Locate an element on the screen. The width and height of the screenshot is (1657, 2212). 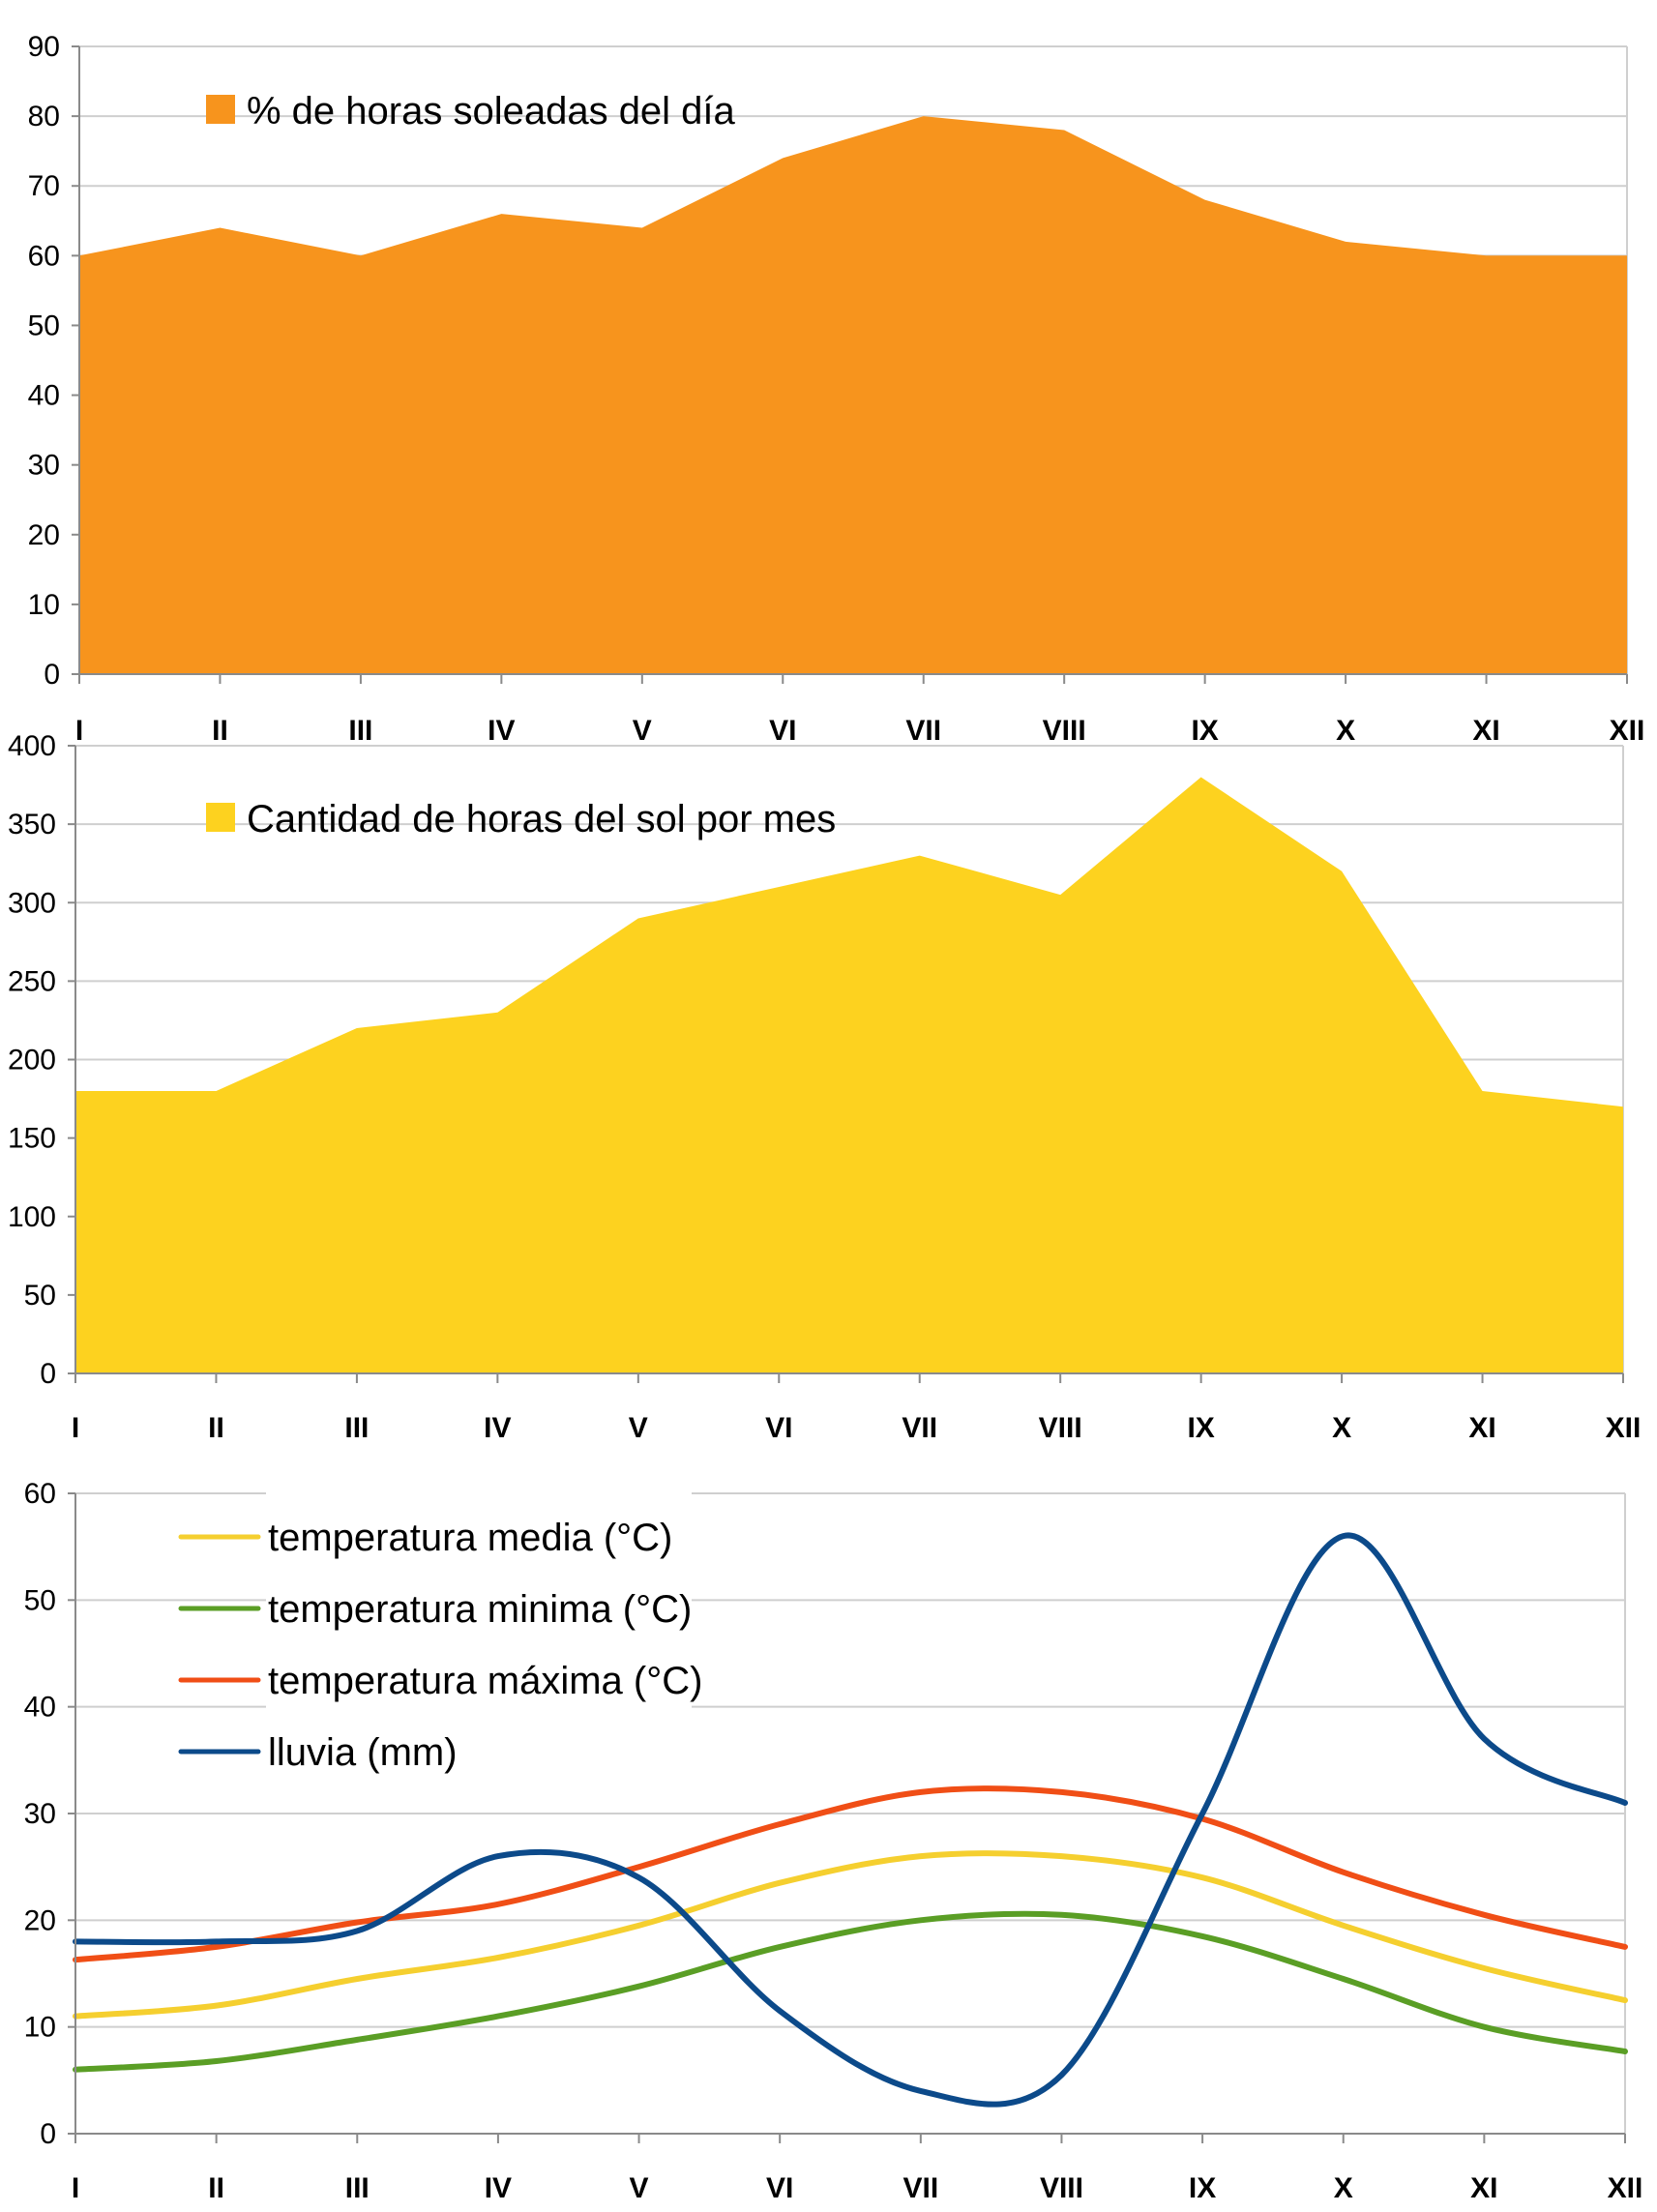
legend-label: lluvia (mm) is located at coordinates (363, 1753).